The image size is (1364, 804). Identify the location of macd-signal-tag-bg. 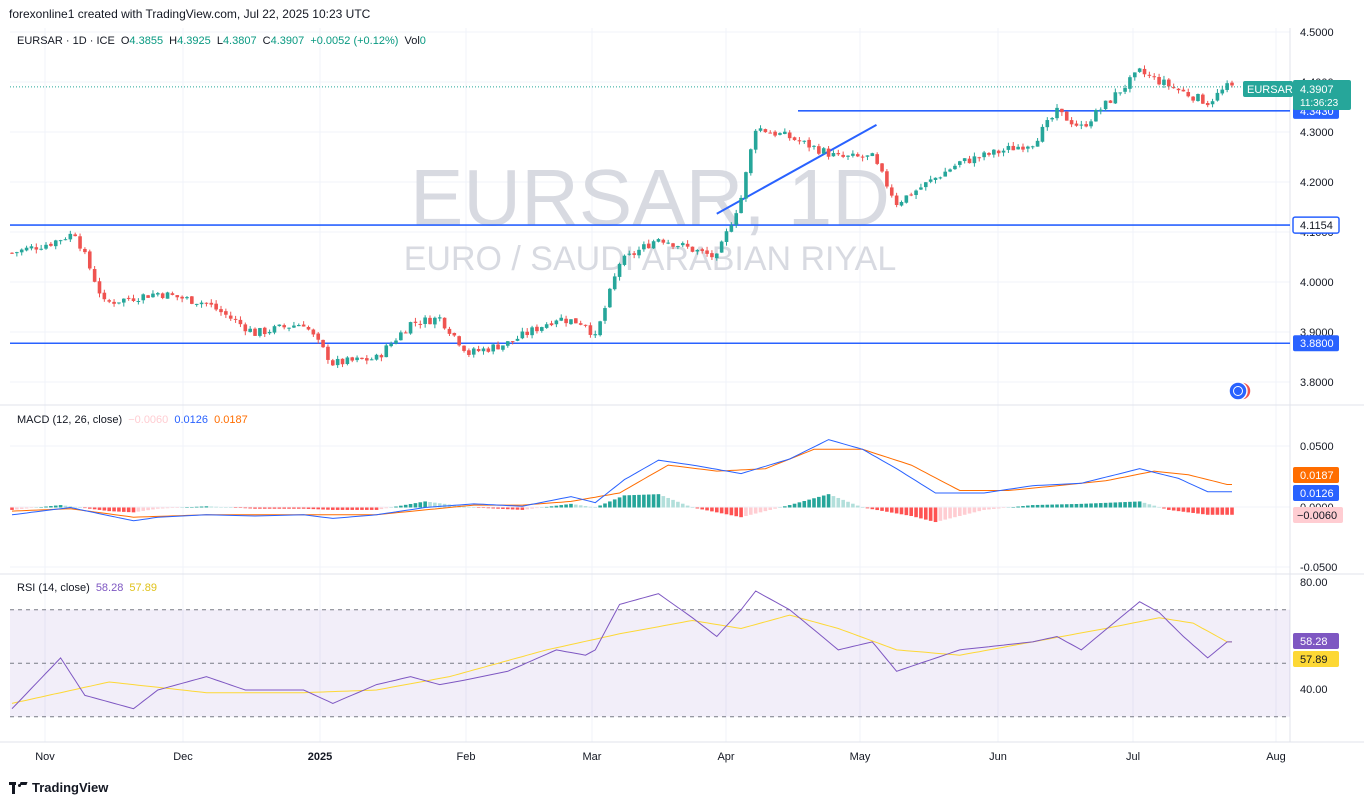
(1316, 475).